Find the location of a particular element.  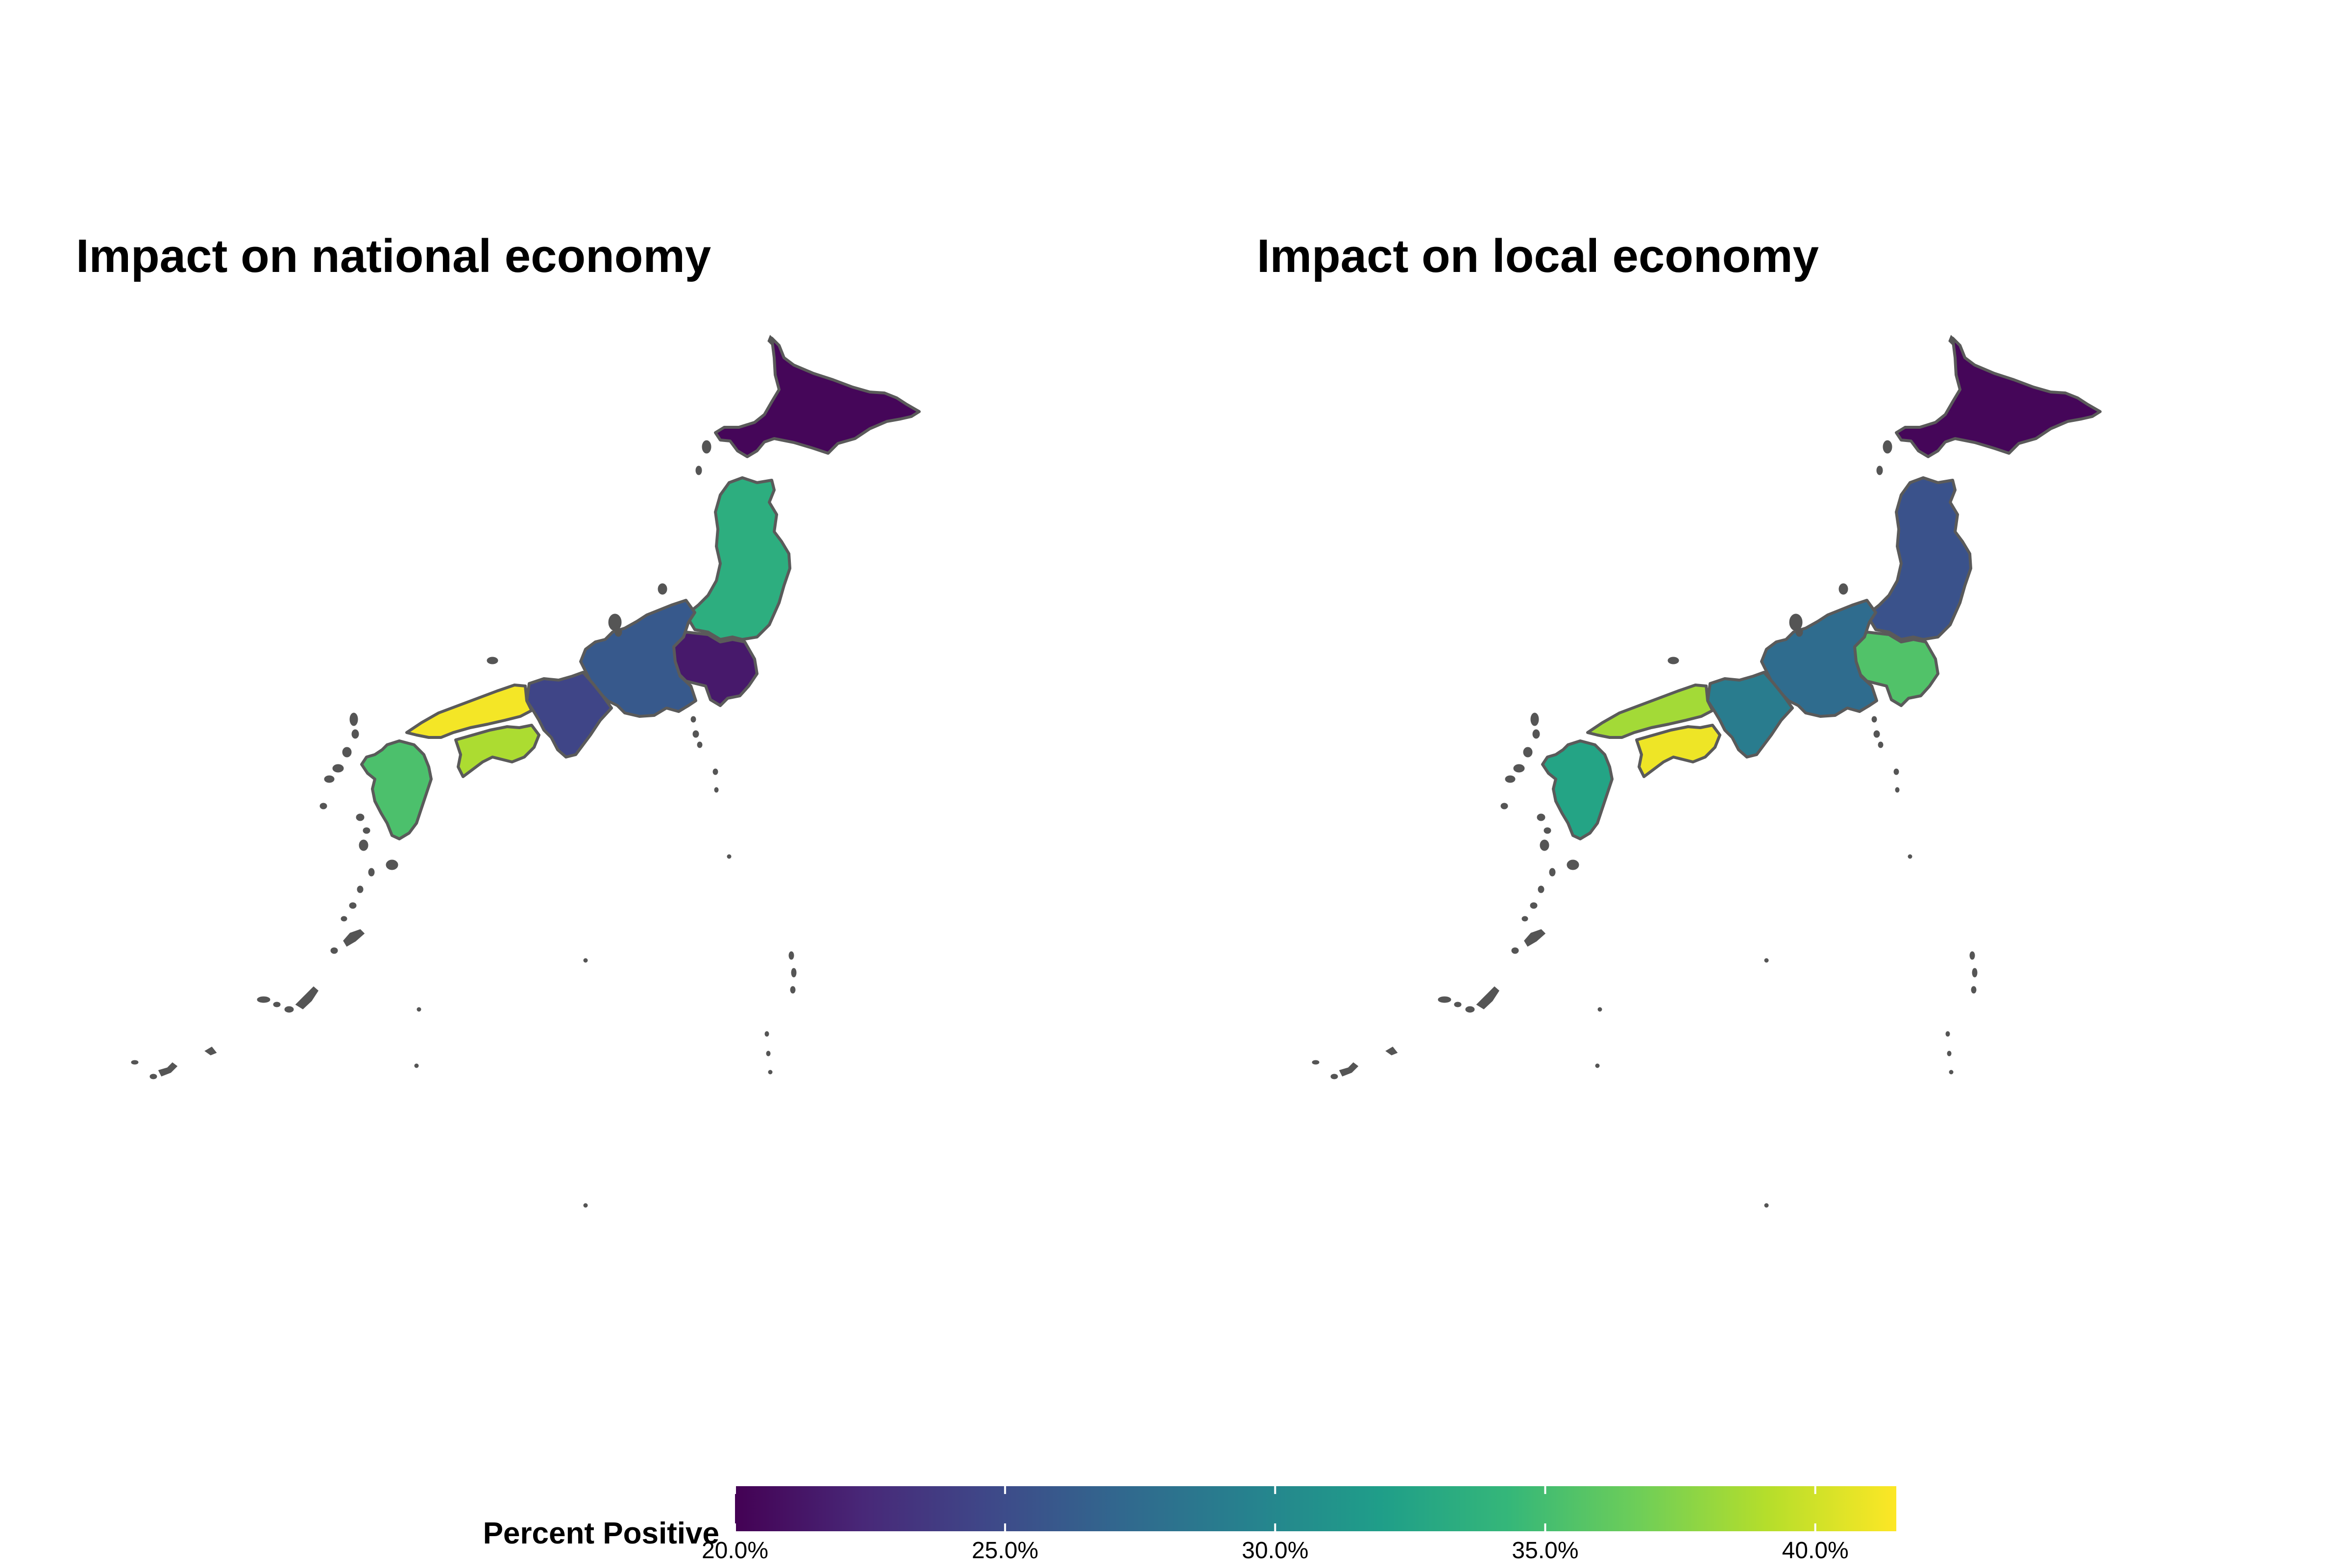

region-tohoku is located at coordinates (738, 558).